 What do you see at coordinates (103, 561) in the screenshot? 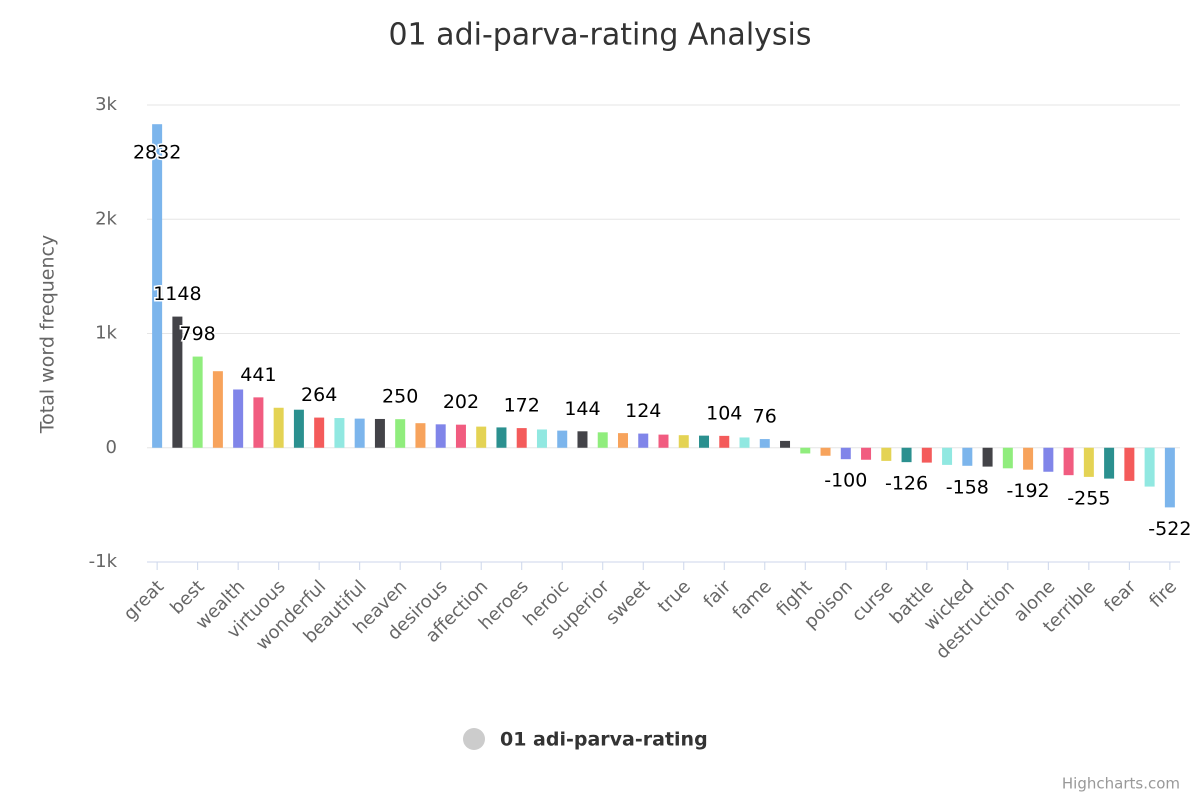
I see `y-tick-label: -1k` at bounding box center [103, 561].